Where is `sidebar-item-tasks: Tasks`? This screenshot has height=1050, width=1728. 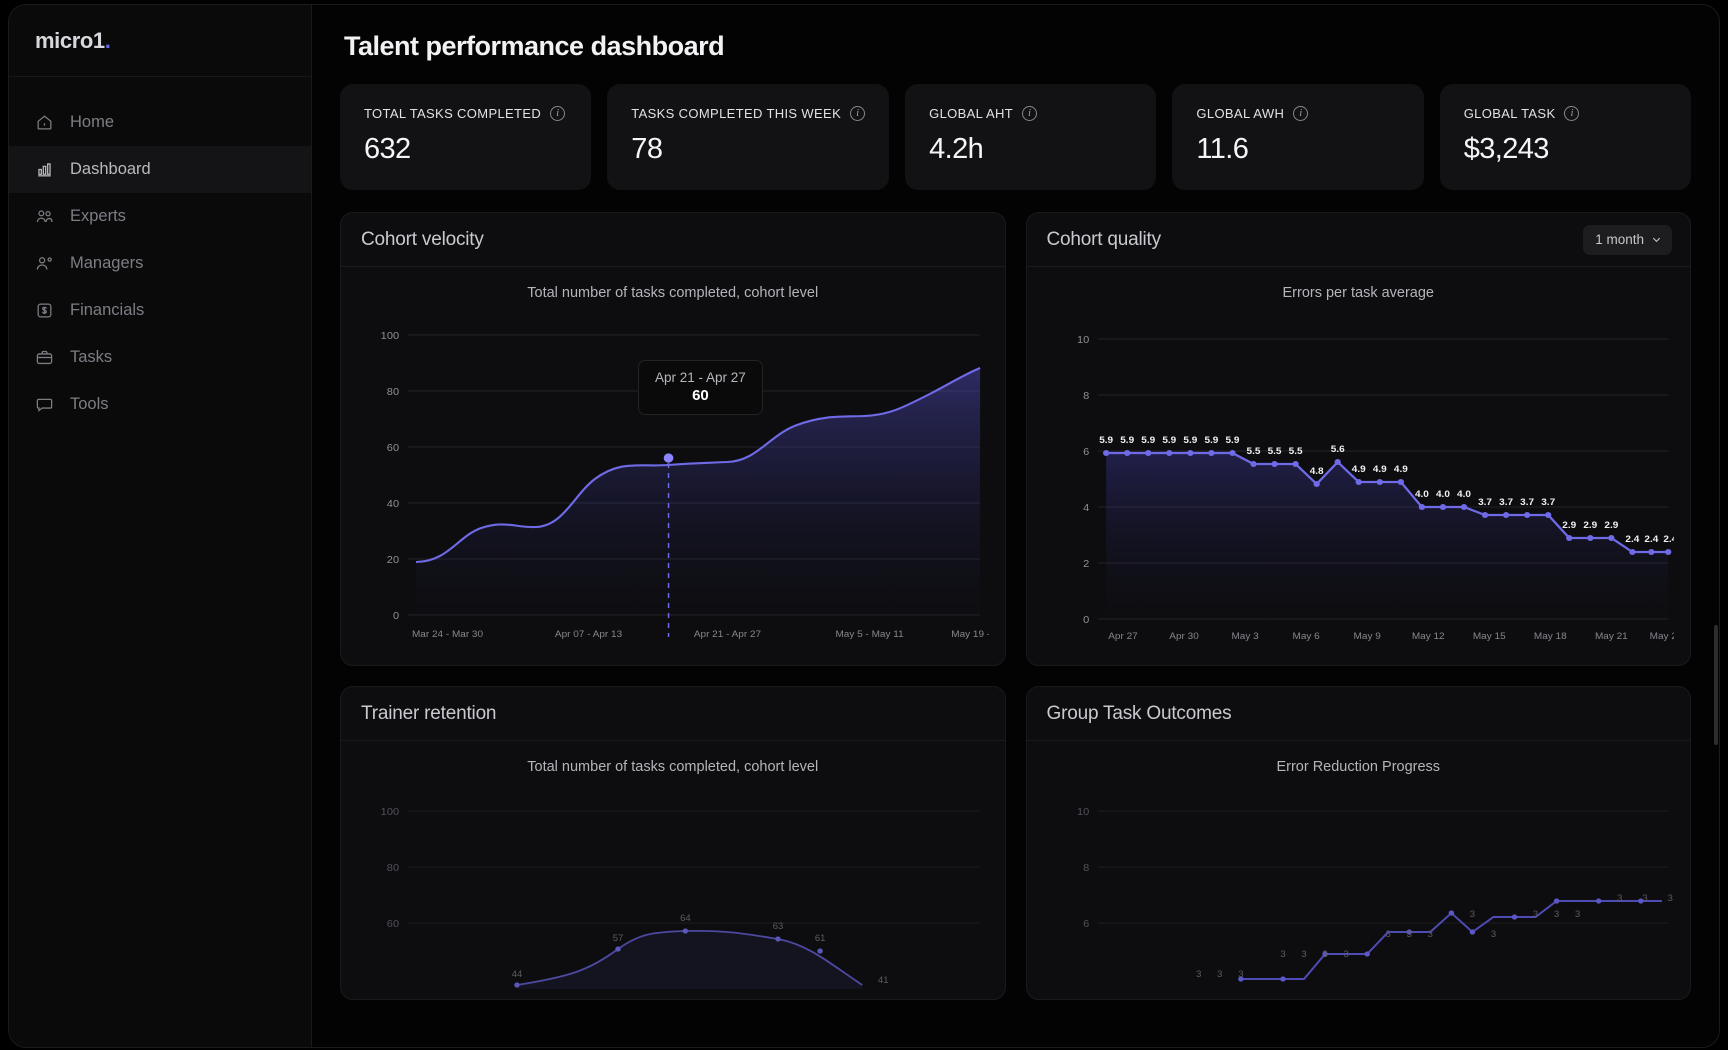
sidebar-item-tasks: Tasks is located at coordinates (160, 357).